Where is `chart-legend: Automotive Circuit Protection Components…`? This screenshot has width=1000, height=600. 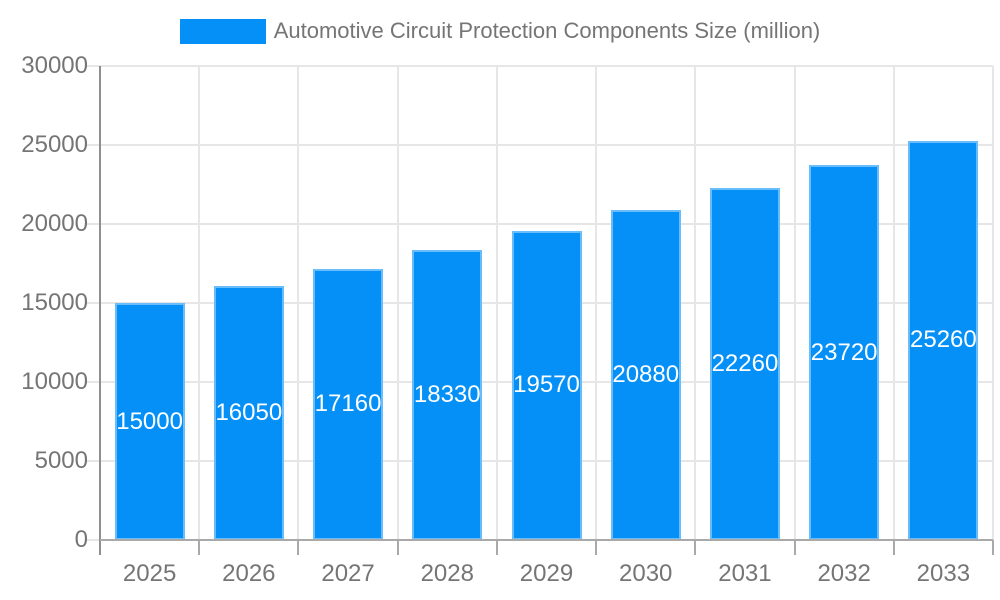 chart-legend: Automotive Circuit Protection Components… is located at coordinates (500, 31).